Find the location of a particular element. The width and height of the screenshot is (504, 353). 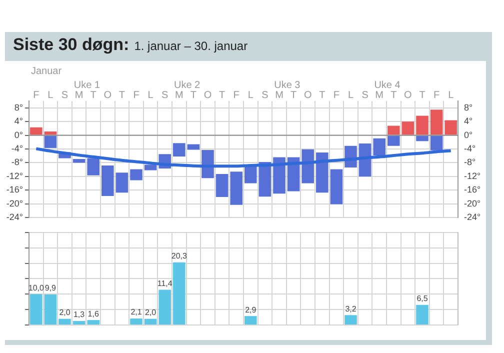

y2-tick-label: -16° is located at coordinates (473, 189).